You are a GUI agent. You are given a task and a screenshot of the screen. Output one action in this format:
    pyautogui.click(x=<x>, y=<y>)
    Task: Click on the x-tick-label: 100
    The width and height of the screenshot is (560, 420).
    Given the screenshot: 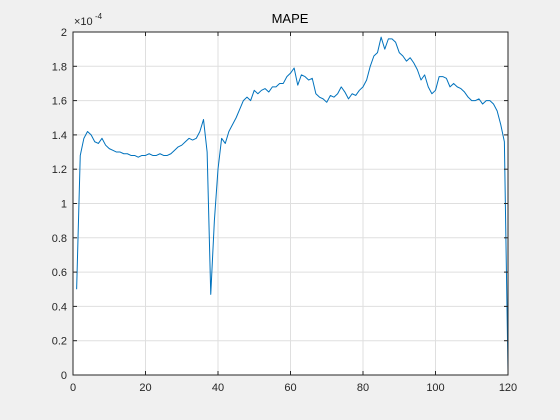 What is the action you would take?
    pyautogui.click(x=435, y=388)
    